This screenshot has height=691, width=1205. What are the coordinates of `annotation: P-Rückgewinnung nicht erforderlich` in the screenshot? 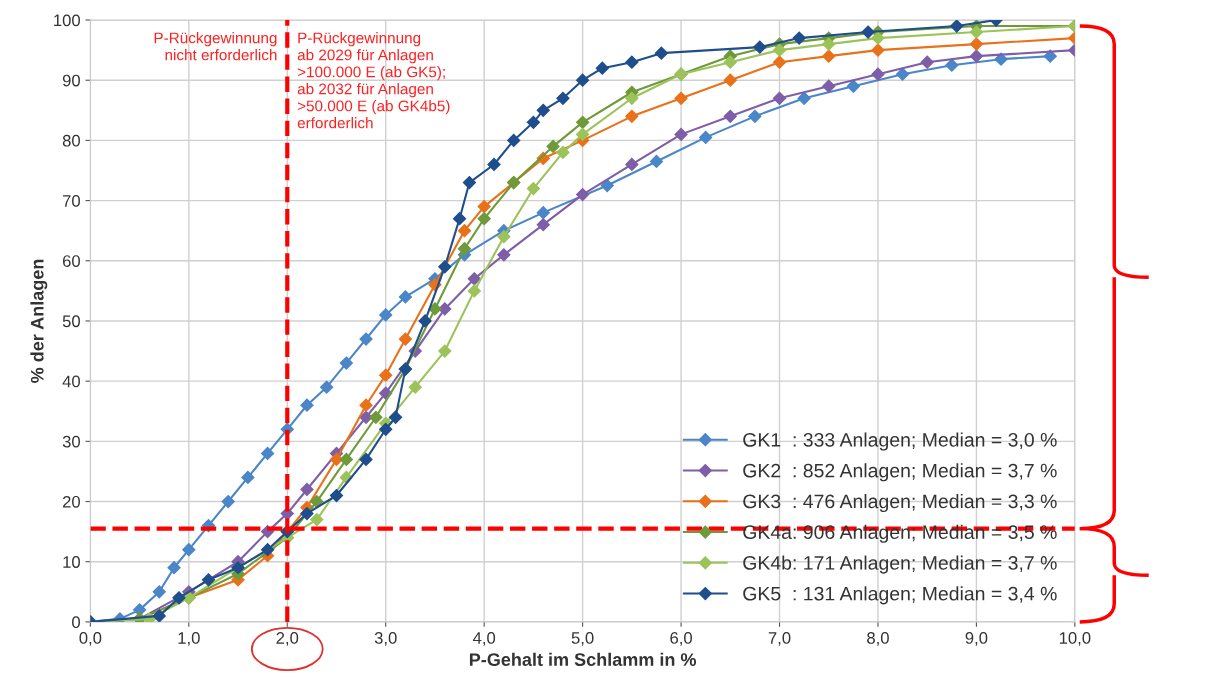 It's located at (215, 46).